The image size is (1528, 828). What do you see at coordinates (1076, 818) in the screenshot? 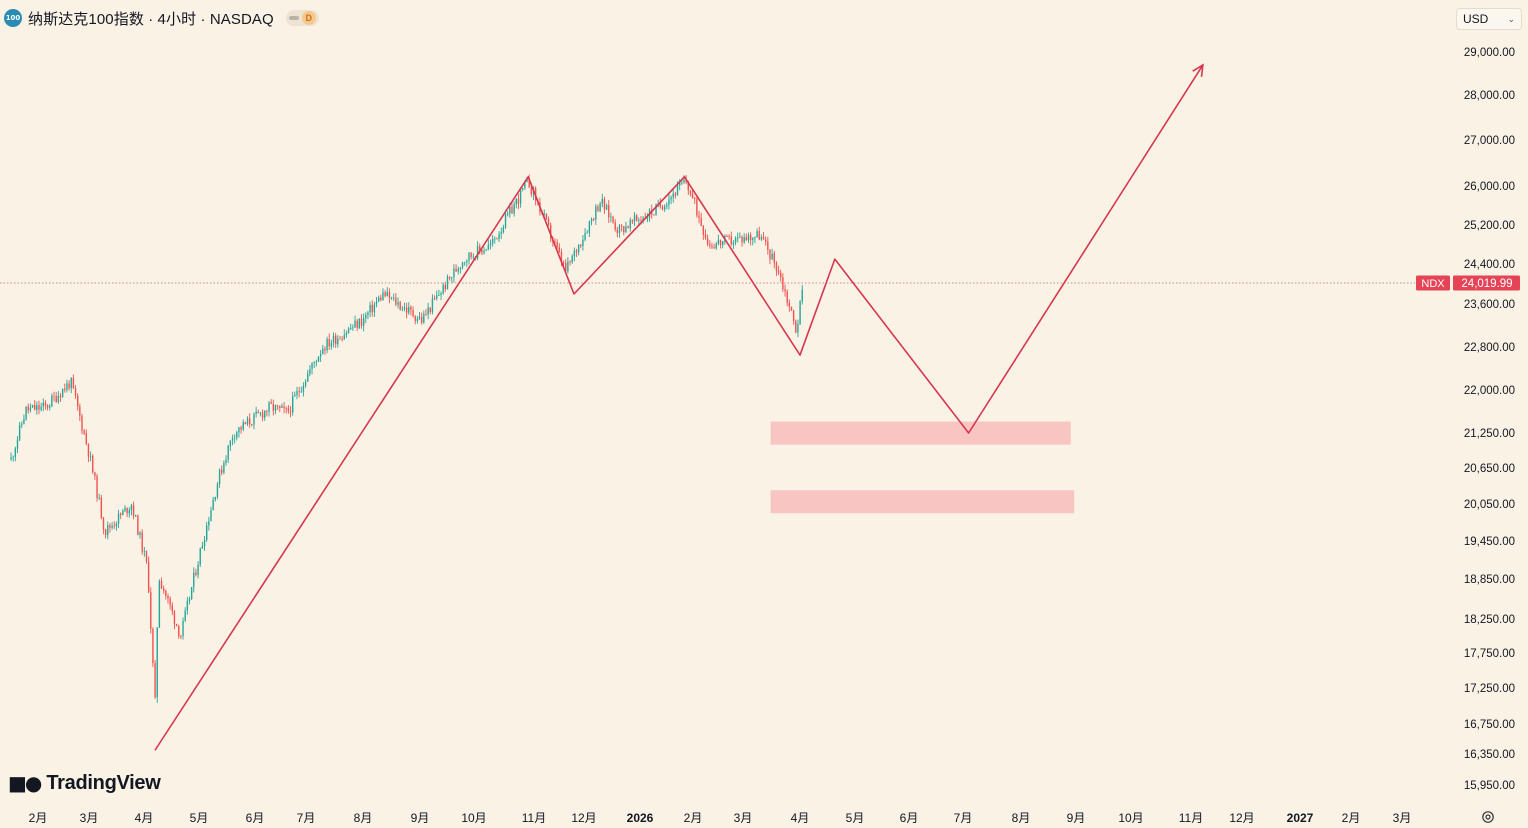
I see `time-tick-label: 9月` at bounding box center [1076, 818].